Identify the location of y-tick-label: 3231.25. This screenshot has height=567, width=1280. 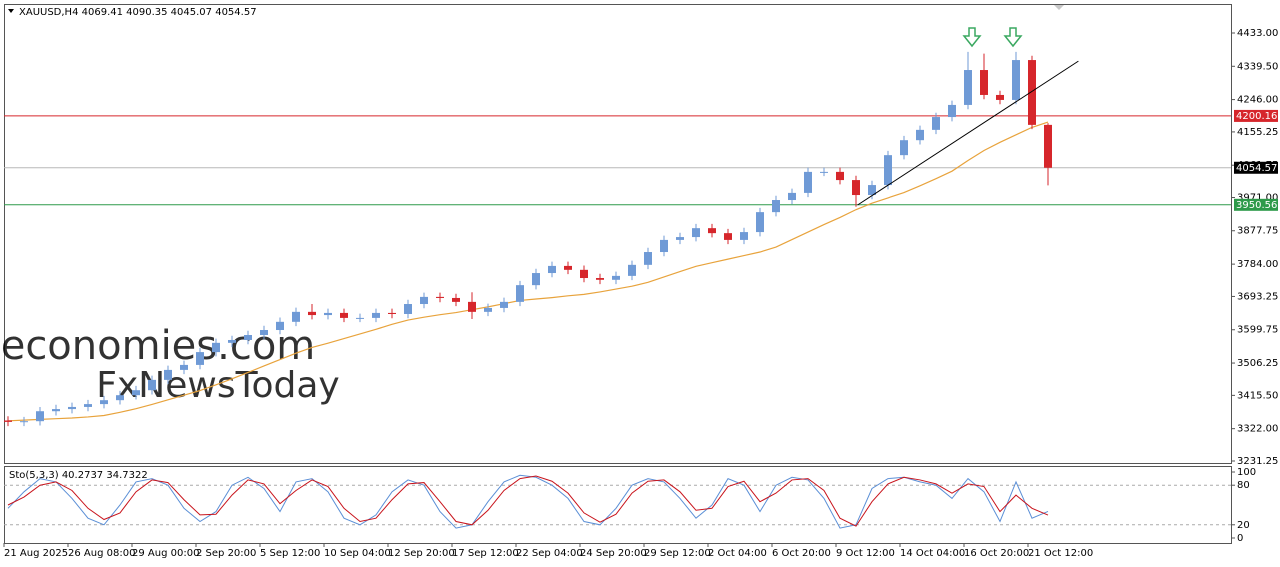
(1257, 461).